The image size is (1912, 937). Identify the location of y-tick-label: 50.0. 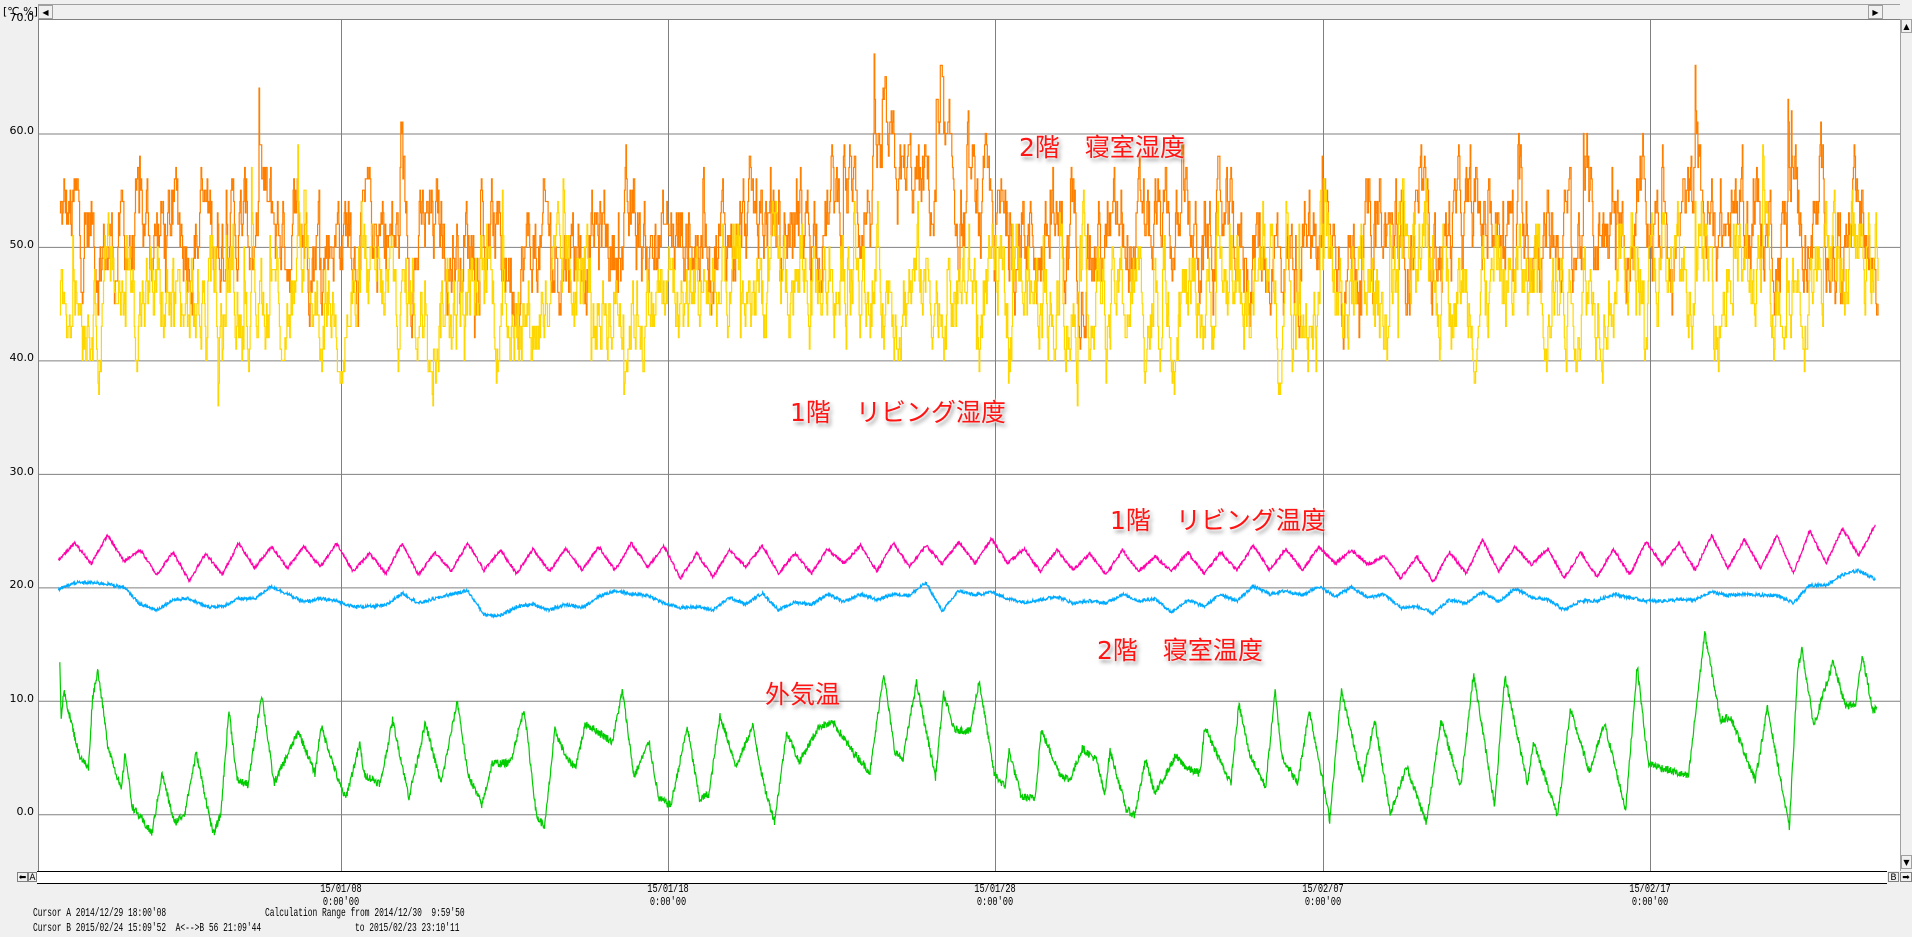
(22, 244).